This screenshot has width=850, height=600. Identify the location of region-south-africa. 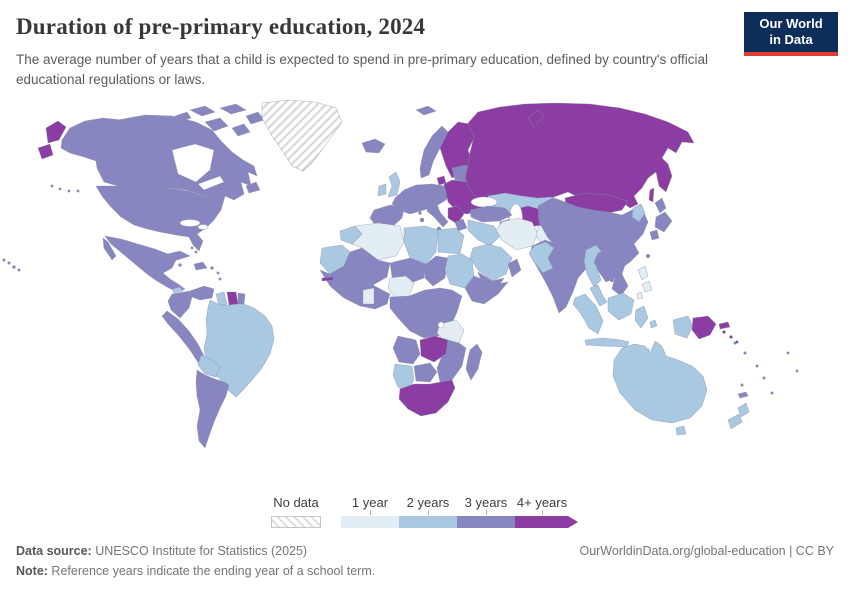
(427, 398).